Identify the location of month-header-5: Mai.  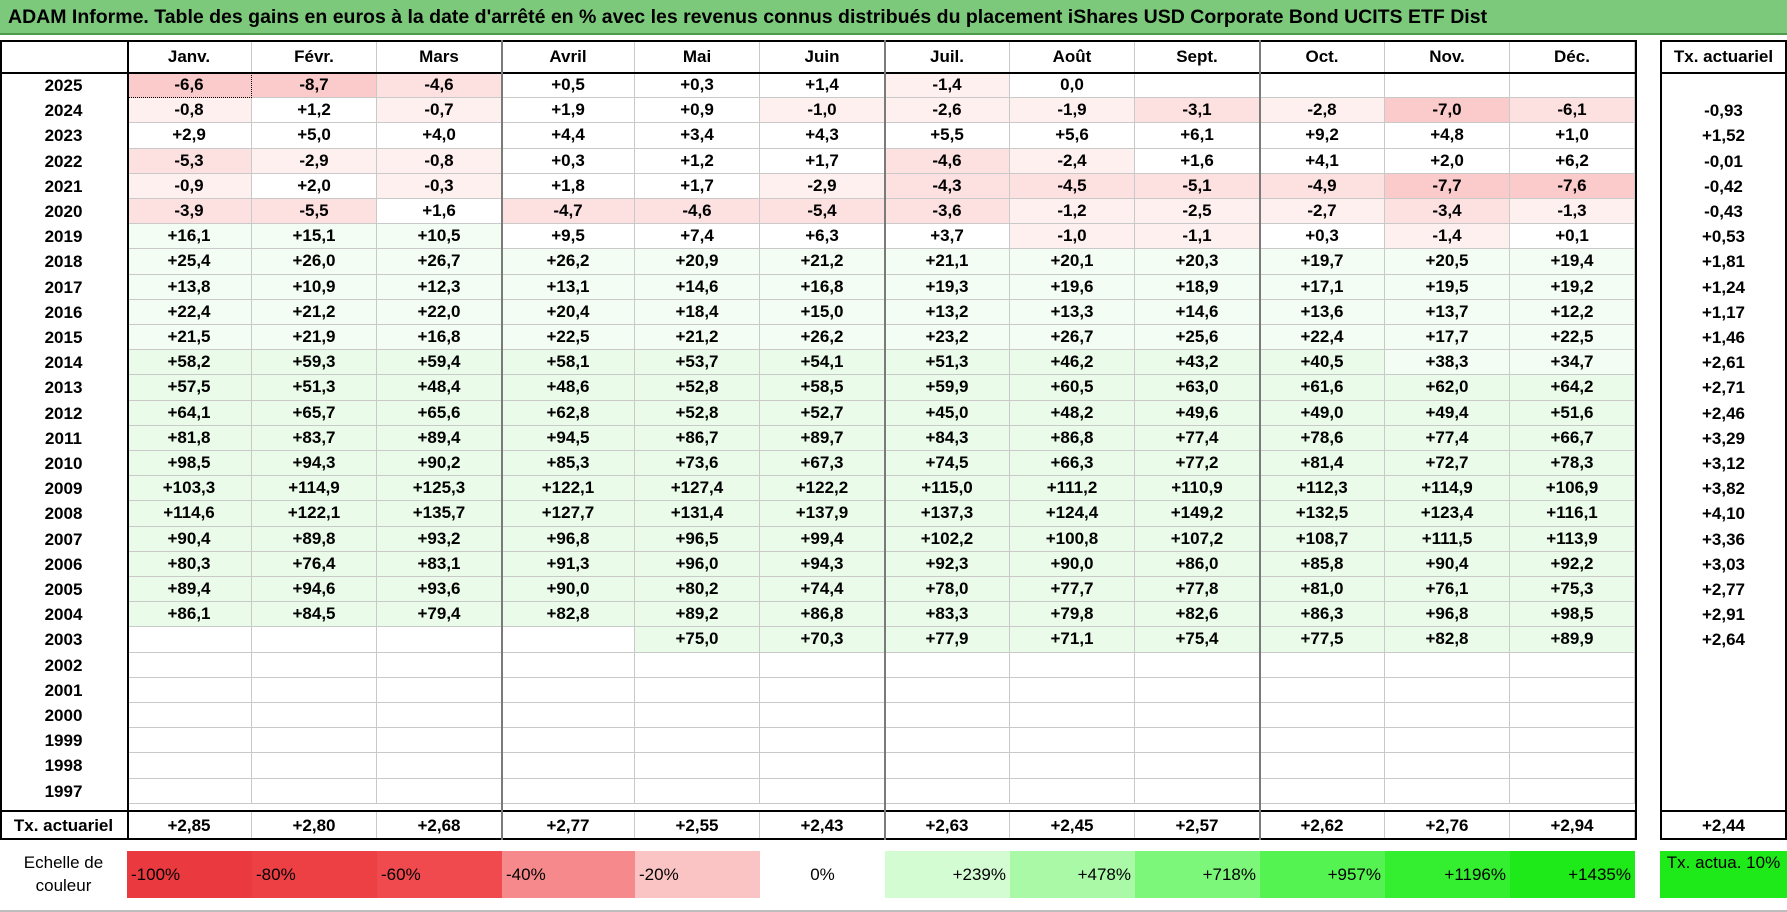
(697, 56).